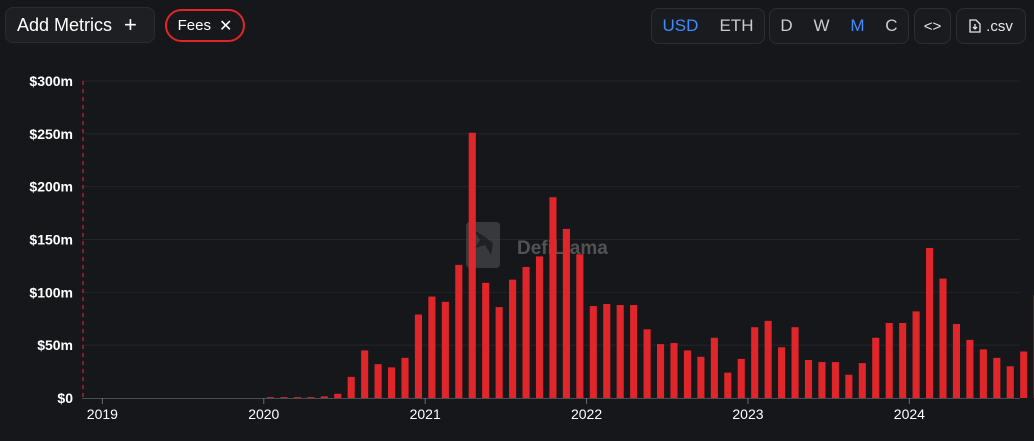 The width and height of the screenshot is (1034, 441). Describe the element at coordinates (909, 414) in the screenshot. I see `x-tick-label: 2024` at that location.